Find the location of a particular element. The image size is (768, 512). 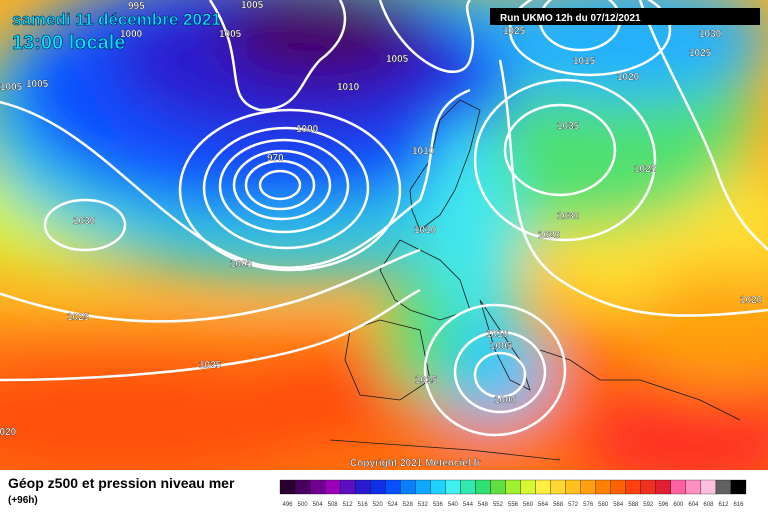

colorbar-label: 600 is located at coordinates (678, 505).